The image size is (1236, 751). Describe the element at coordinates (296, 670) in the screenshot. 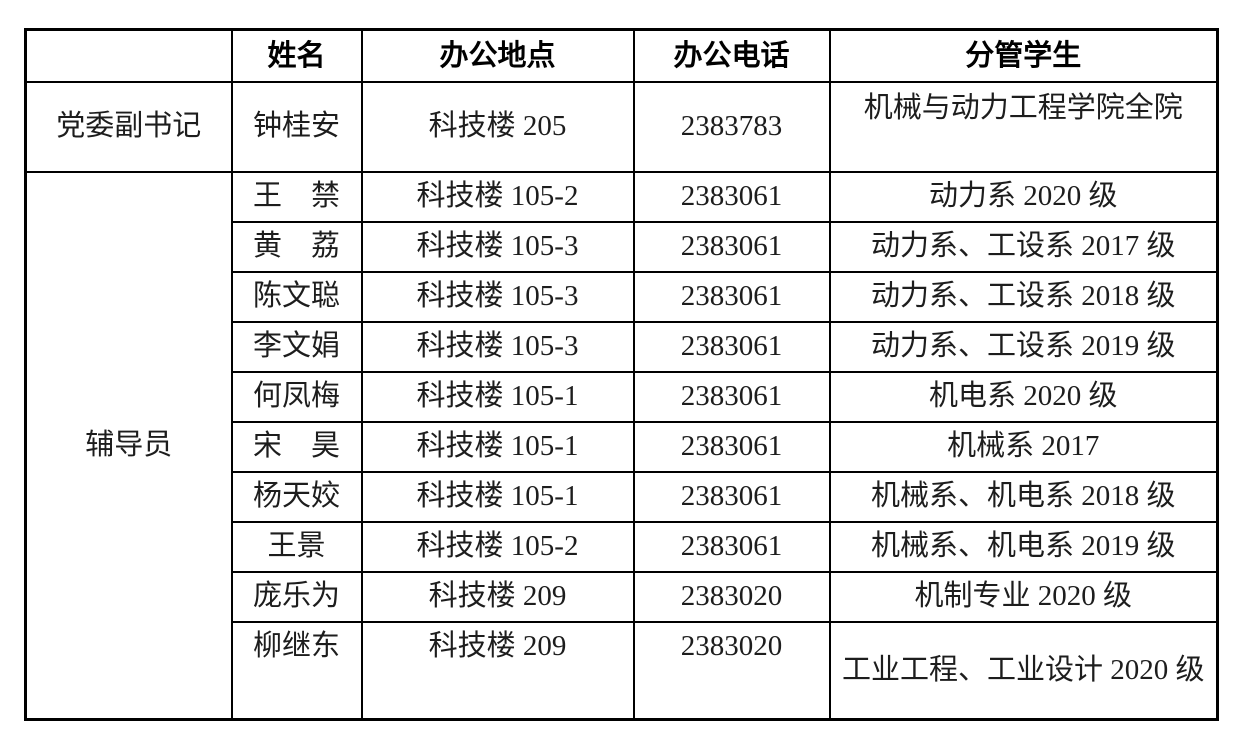

I see `name-cell: 柳继东` at that location.